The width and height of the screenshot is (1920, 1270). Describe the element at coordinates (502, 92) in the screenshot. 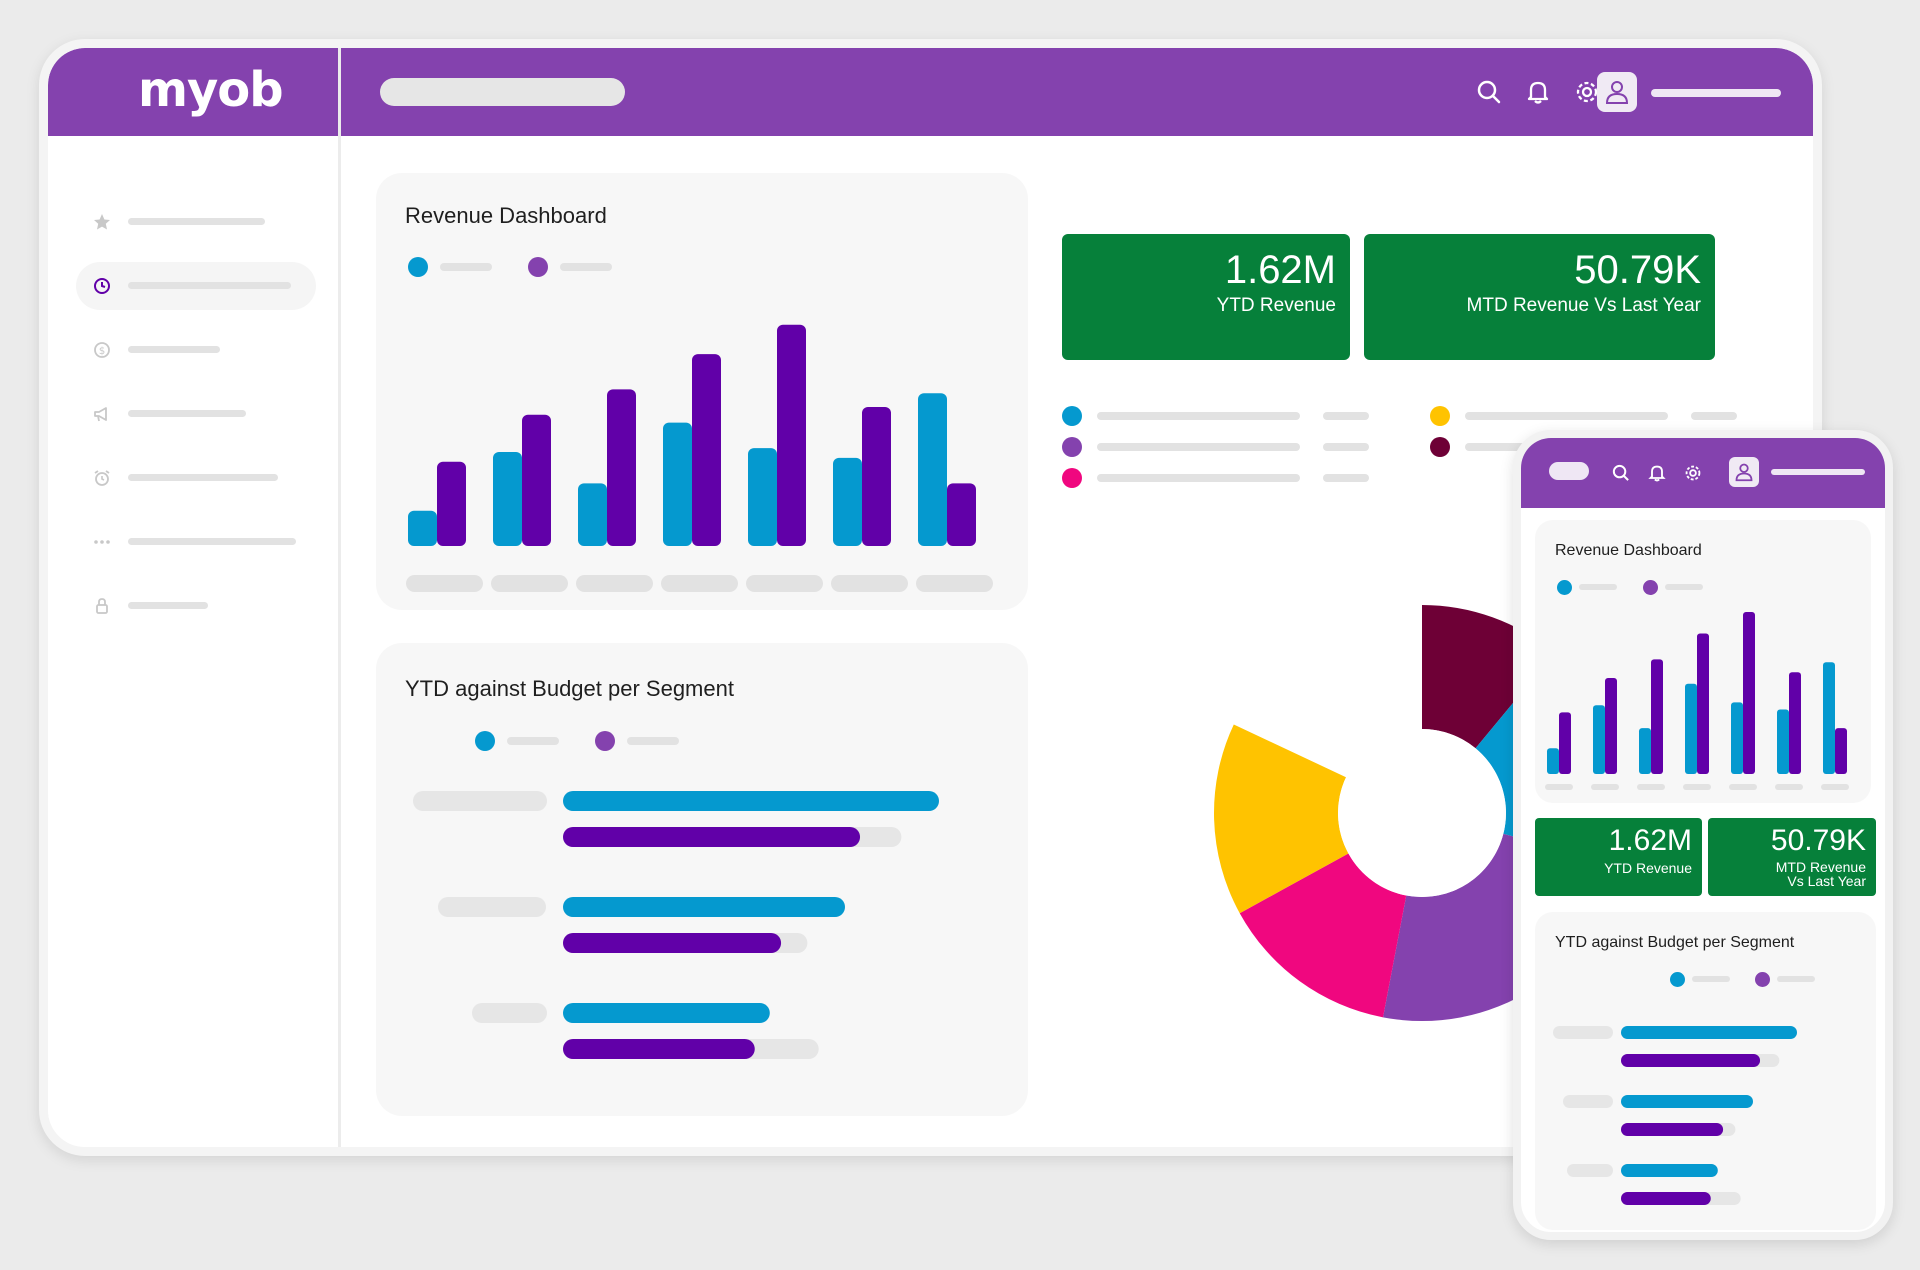

I see `search-bar` at that location.